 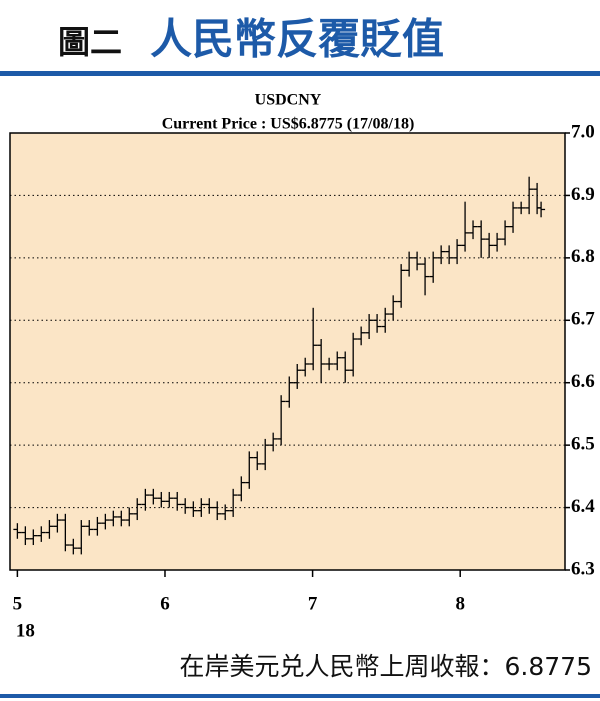 What do you see at coordinates (300, 73) in the screenshot?
I see `header-rule` at bounding box center [300, 73].